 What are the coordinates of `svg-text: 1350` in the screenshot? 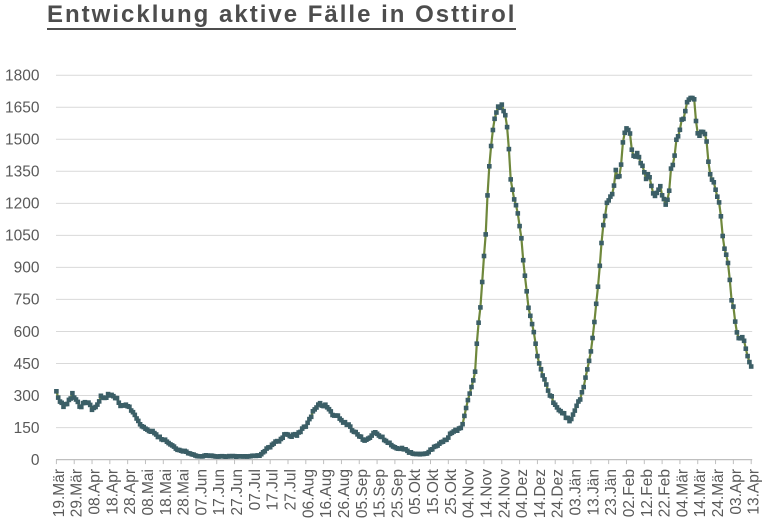 It's located at (22, 172).